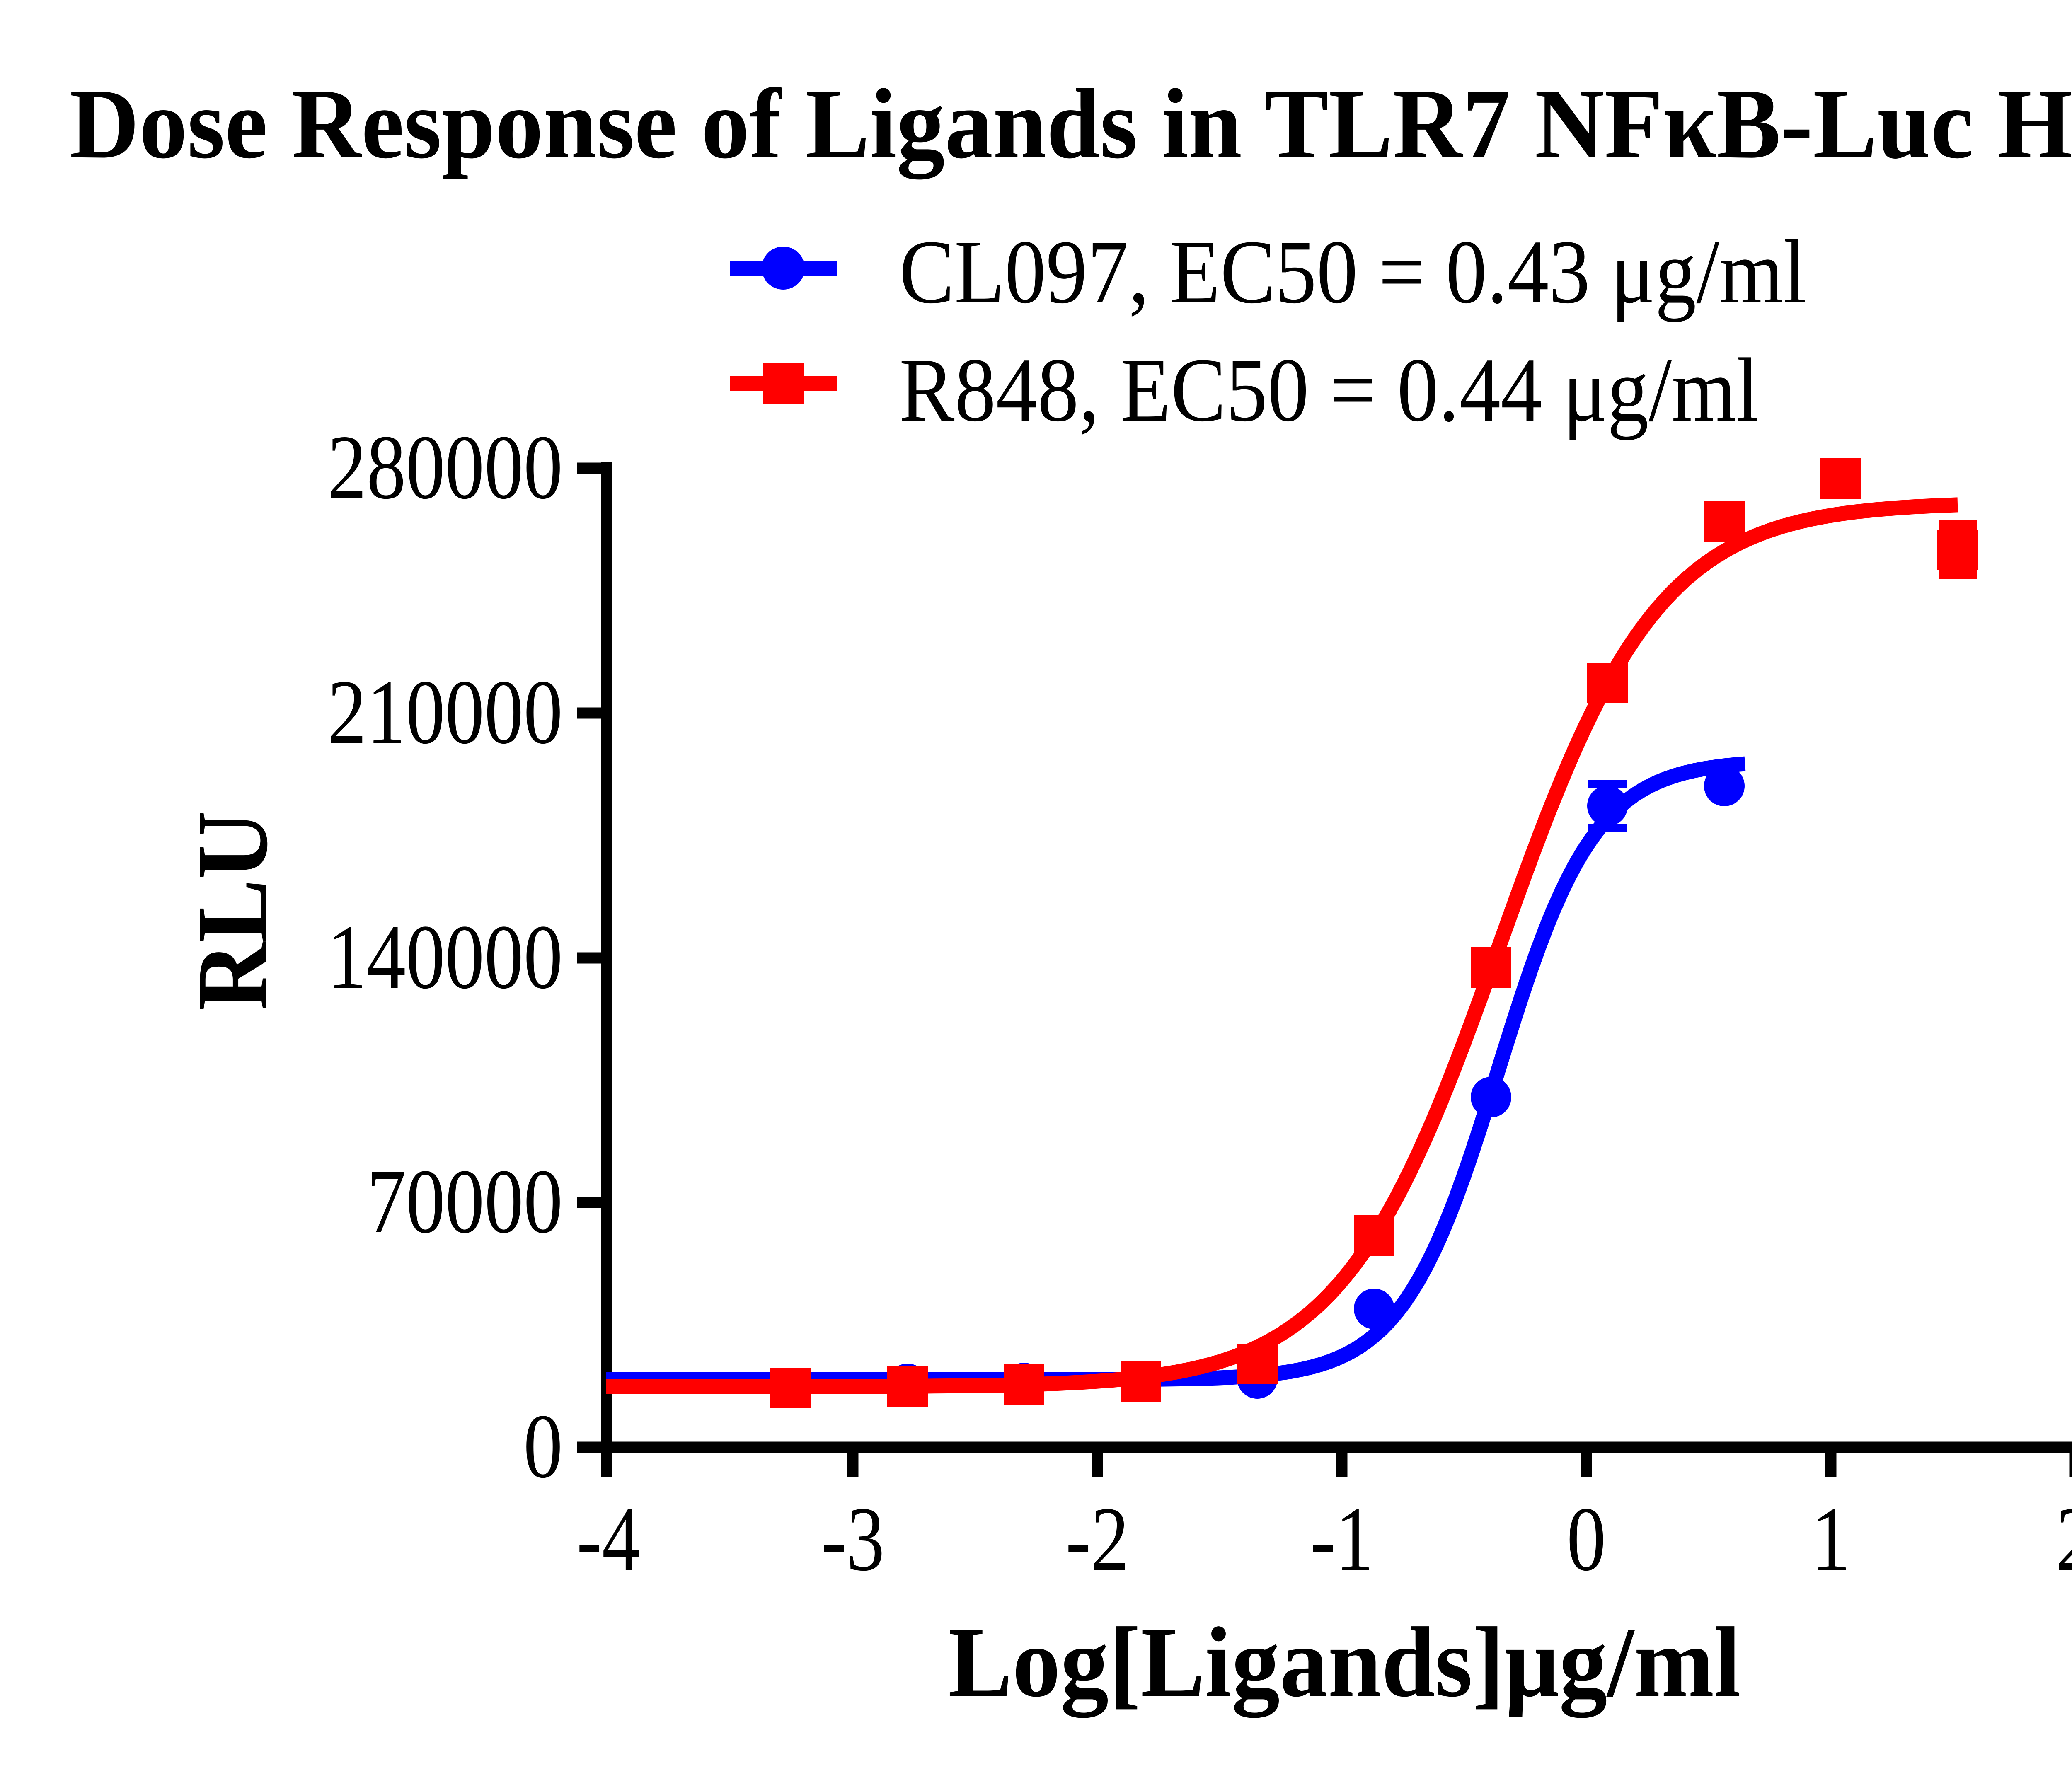  Describe the element at coordinates (1831, 1539) in the screenshot. I see `svg-text: 1` at that location.